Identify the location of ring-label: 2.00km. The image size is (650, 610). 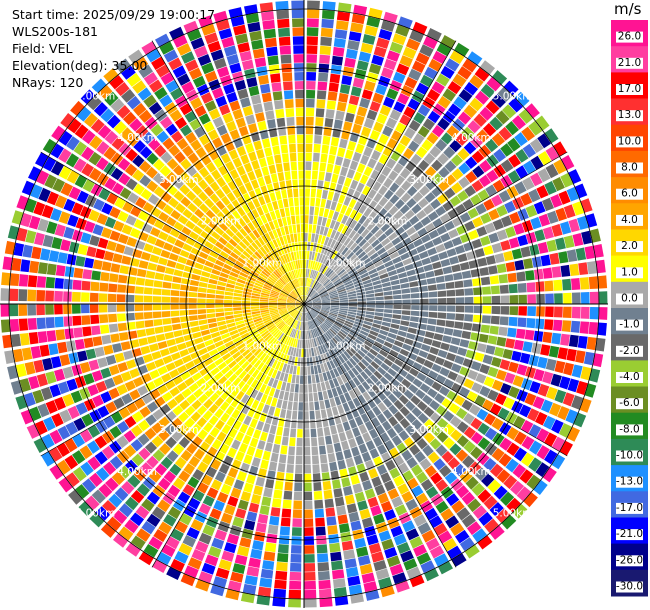
(388, 388).